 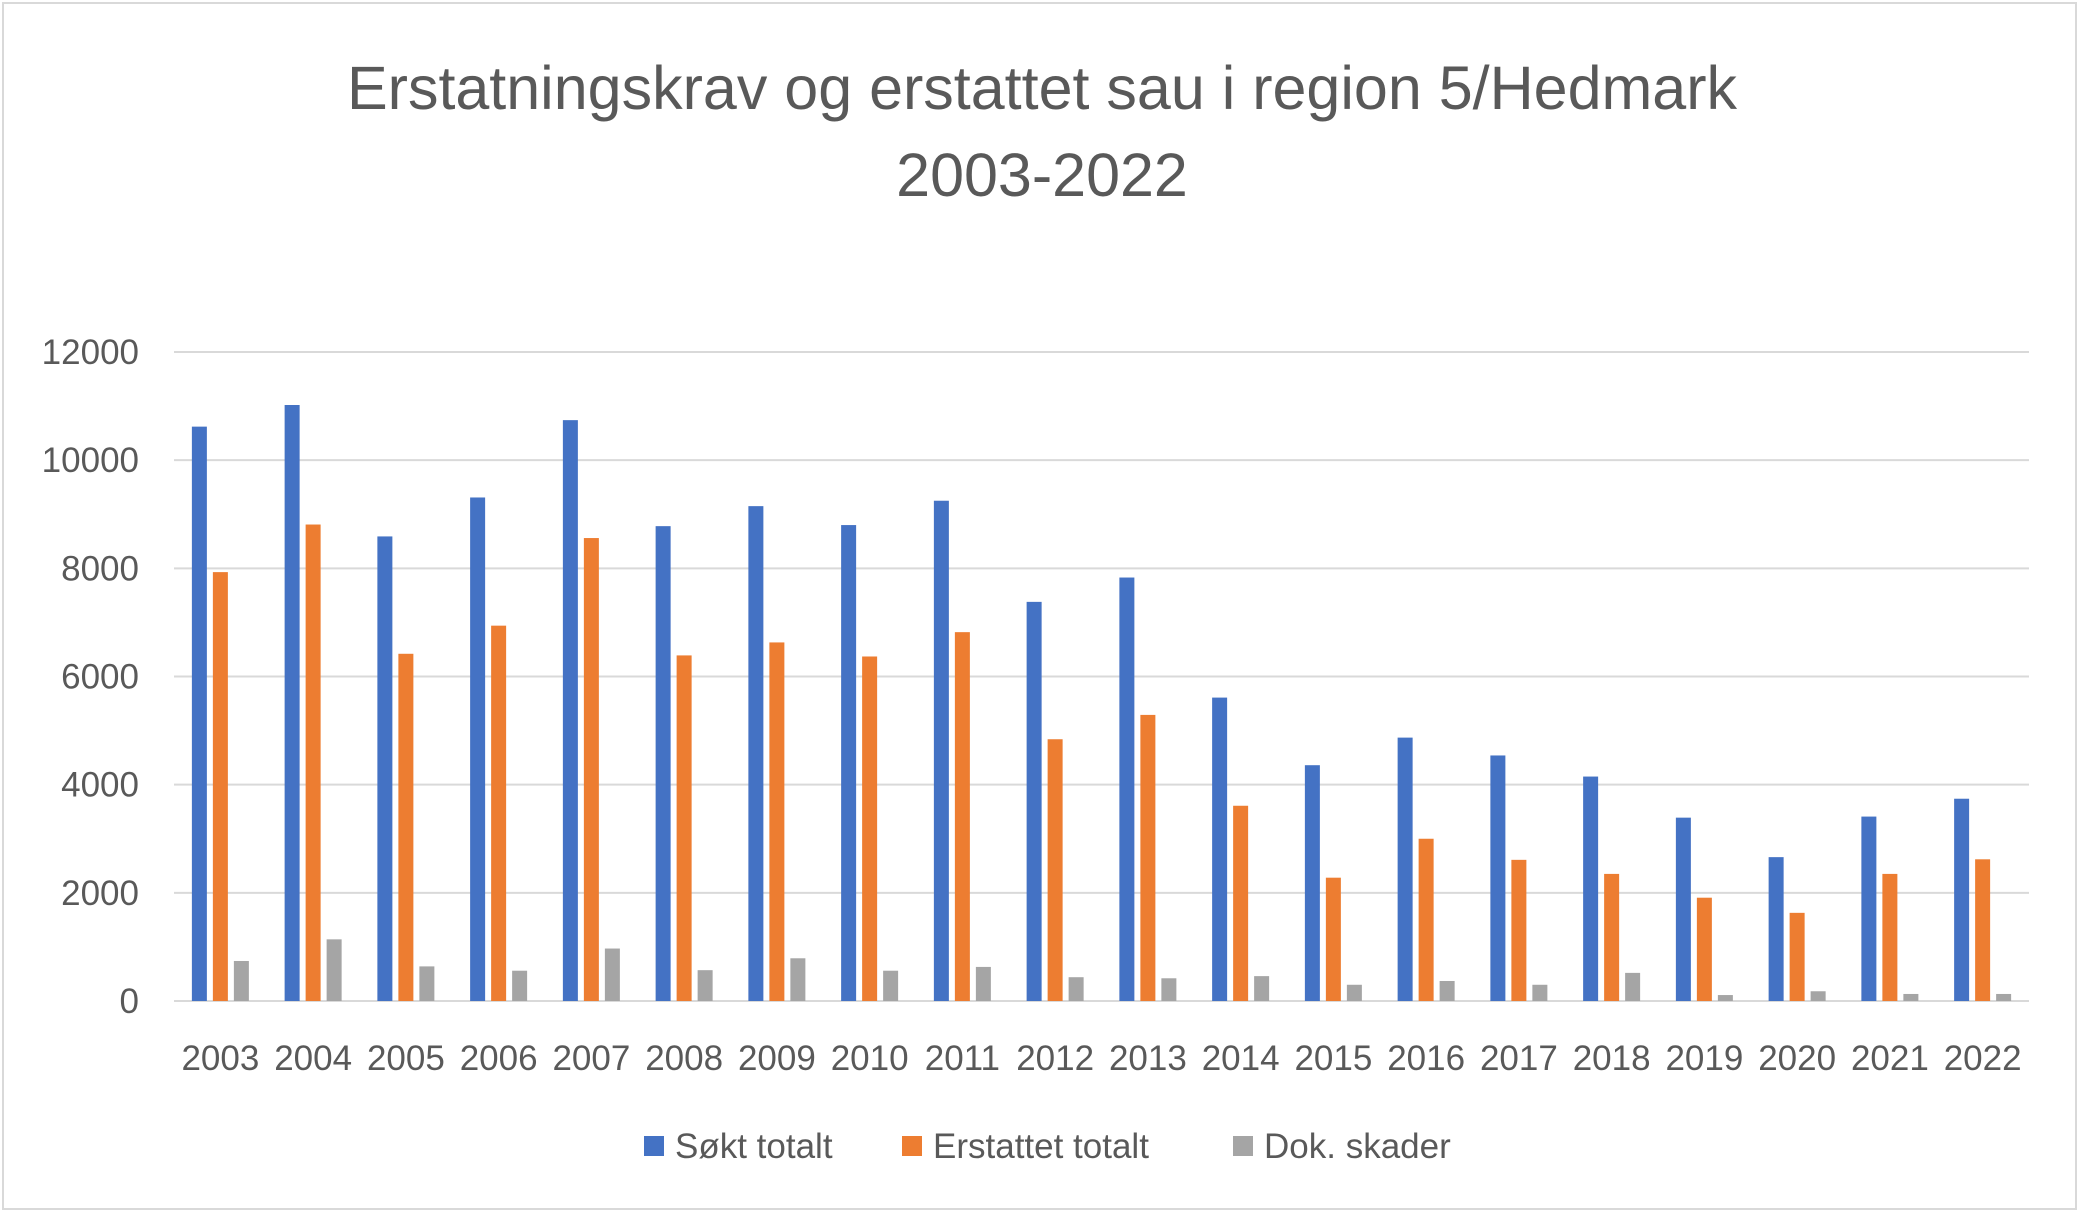 I want to click on x-tick-label: 2019, so click(x=1704, y=1058).